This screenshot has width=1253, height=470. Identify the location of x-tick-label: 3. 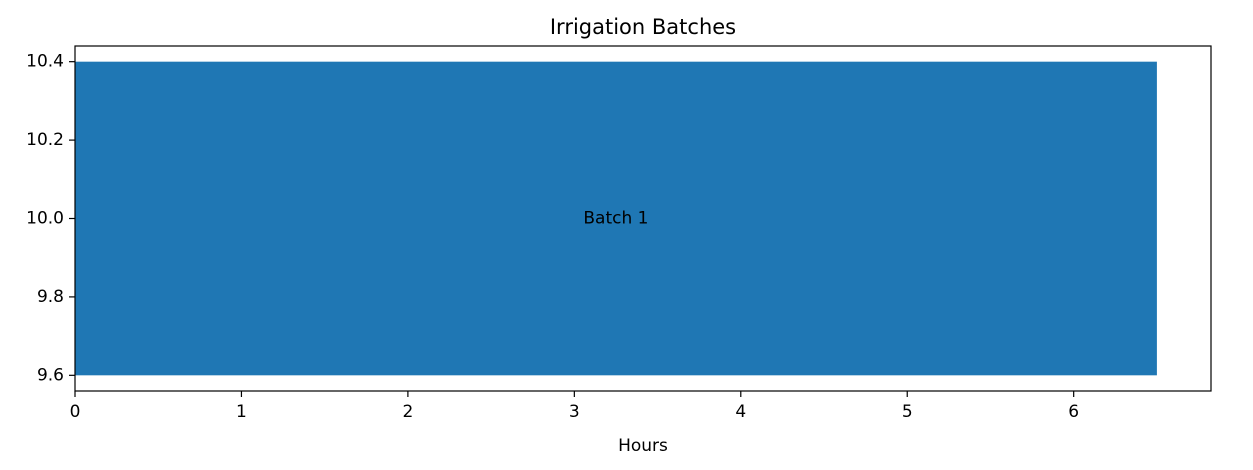
(574, 412).